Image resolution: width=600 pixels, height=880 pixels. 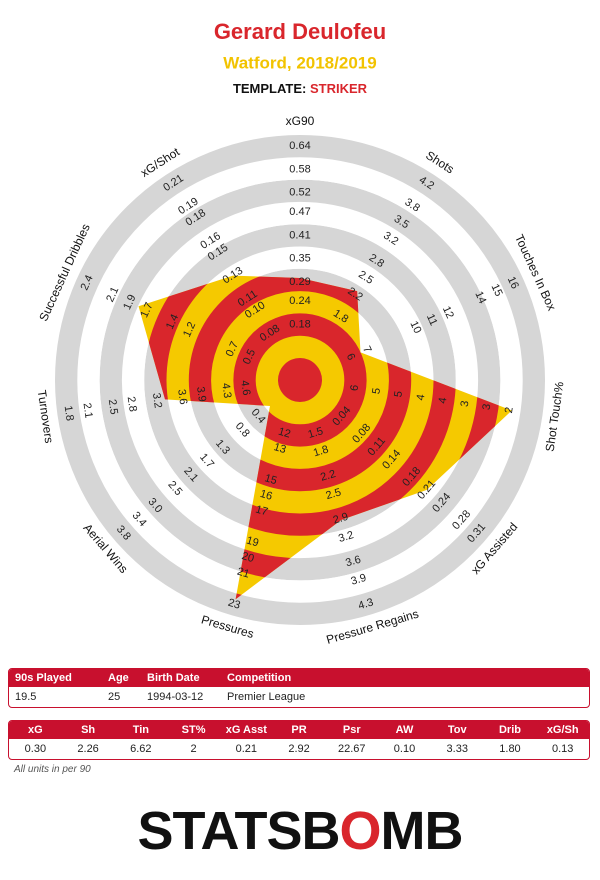 I want to click on table-header: 90s Played Age Birth Date Competition, so click(x=299, y=678).